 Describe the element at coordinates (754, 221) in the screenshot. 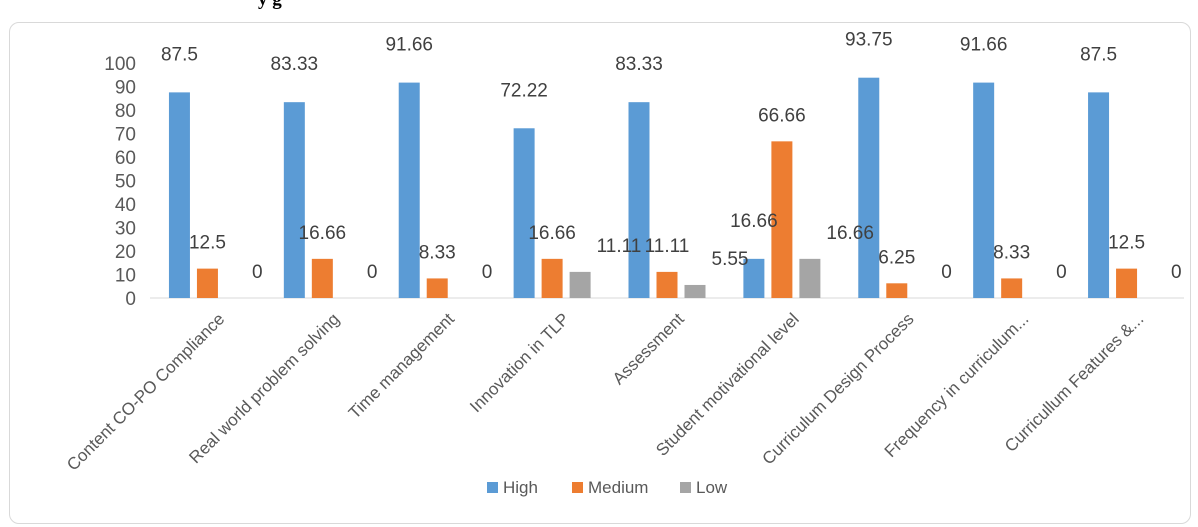

I see `data-label-high: 16.66` at that location.